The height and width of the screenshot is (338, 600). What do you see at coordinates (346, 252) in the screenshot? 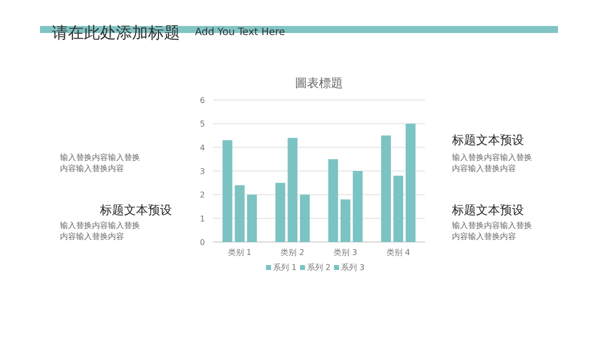
I see `x-tick-label: 类别 3` at bounding box center [346, 252].